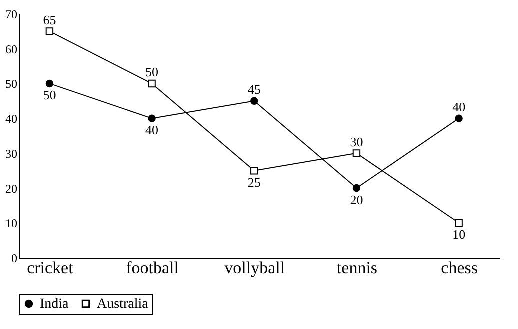 This screenshot has height=329, width=518. I want to click on legend-label: Australia, so click(123, 304).